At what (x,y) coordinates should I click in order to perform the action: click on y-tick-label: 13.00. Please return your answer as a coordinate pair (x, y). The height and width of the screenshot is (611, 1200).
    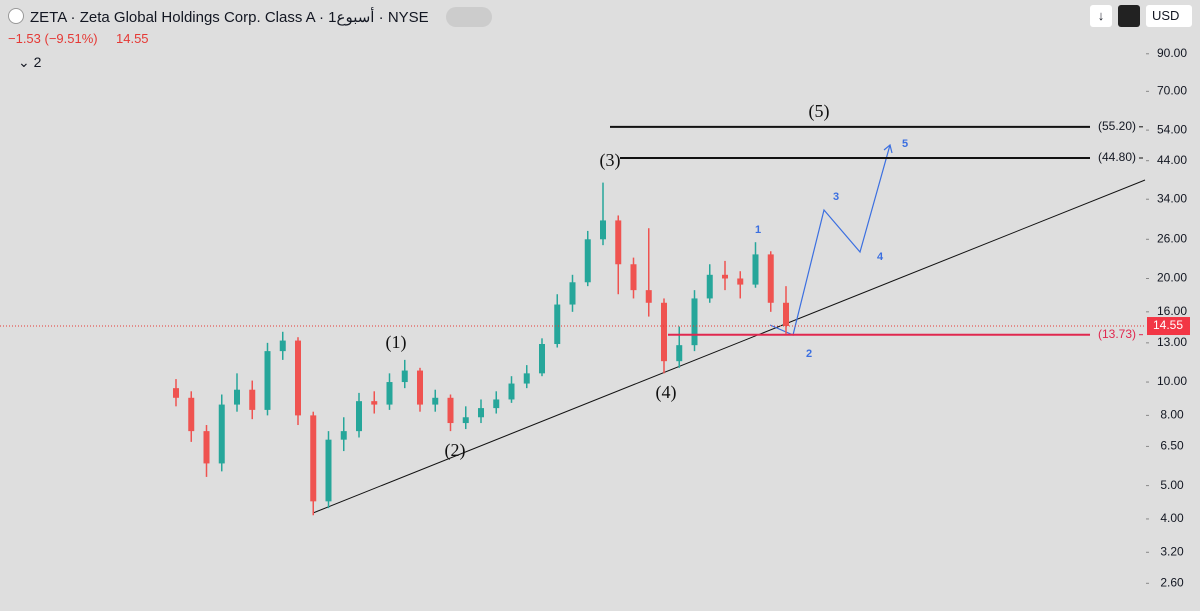
    Looking at the image, I should click on (1172, 342).